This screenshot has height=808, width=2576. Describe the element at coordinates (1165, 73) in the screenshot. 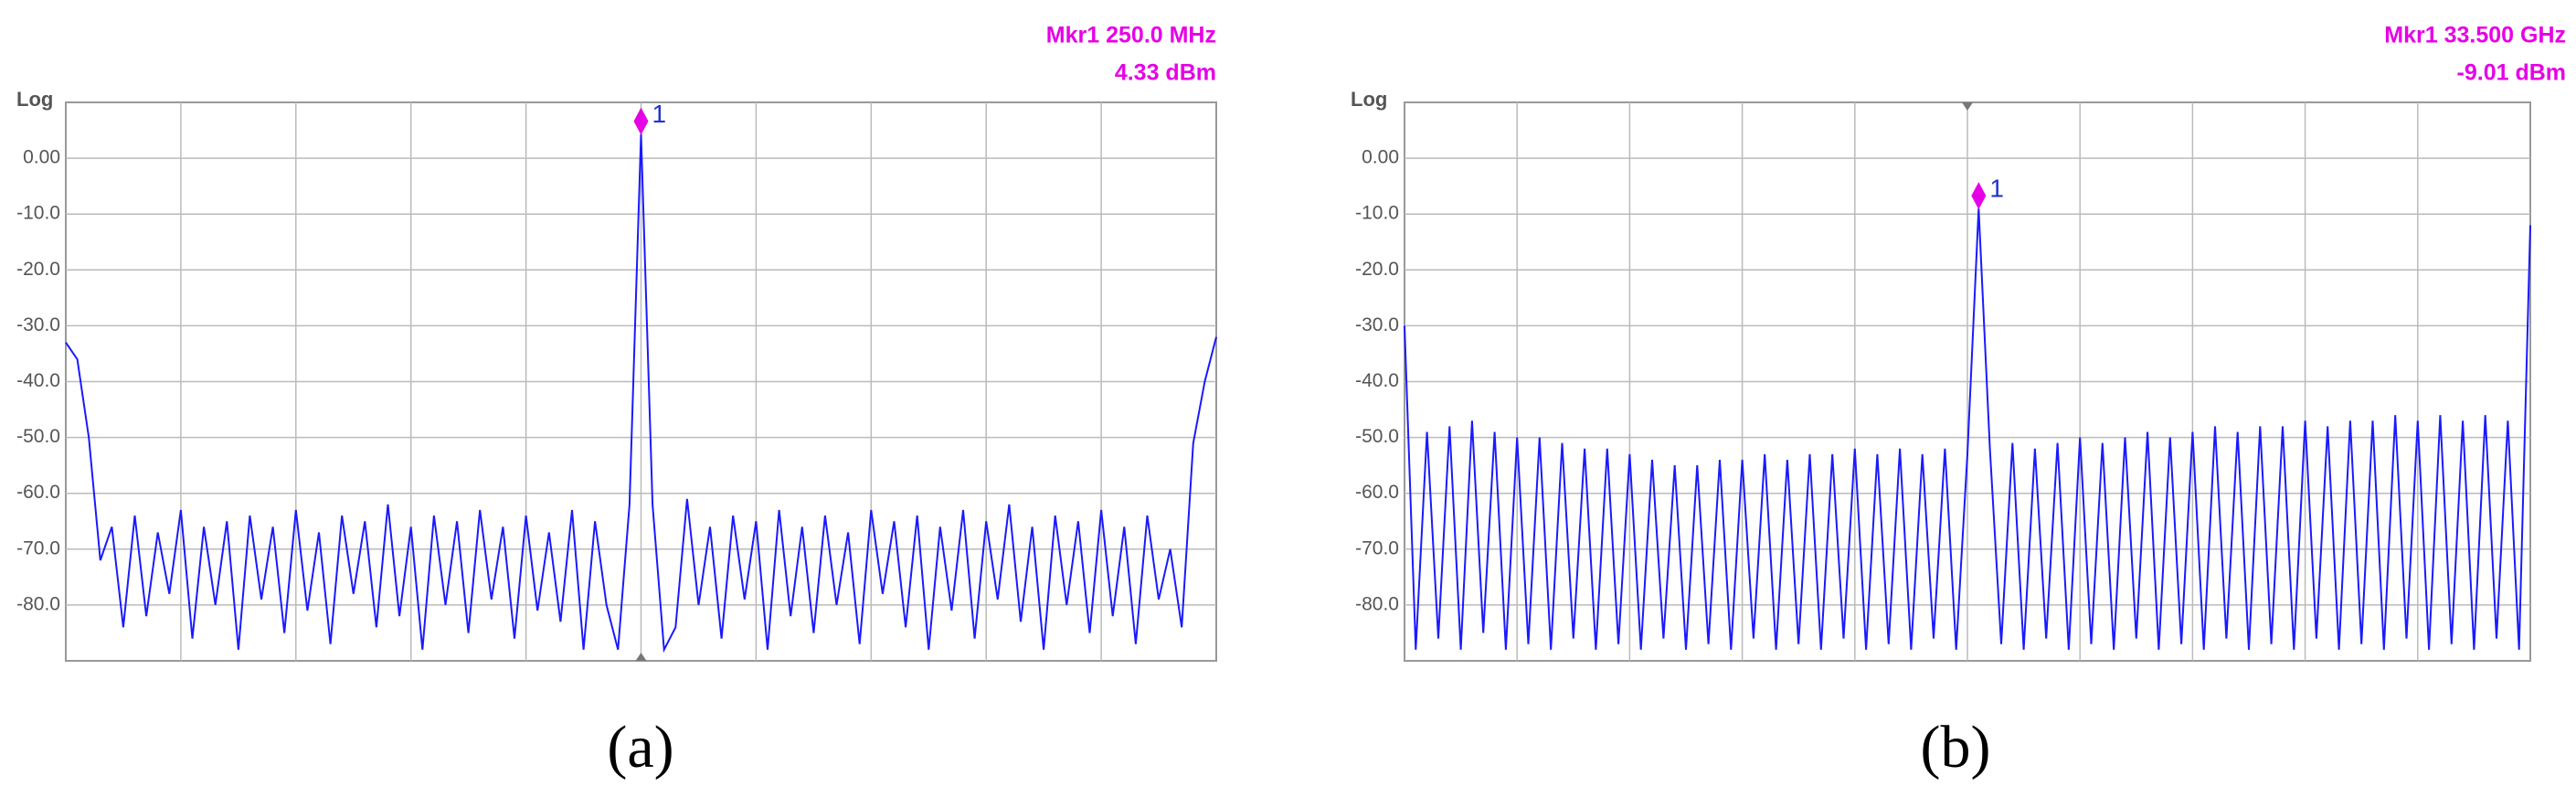

I see `marker-readout-value: 4.33 dBm` at that location.